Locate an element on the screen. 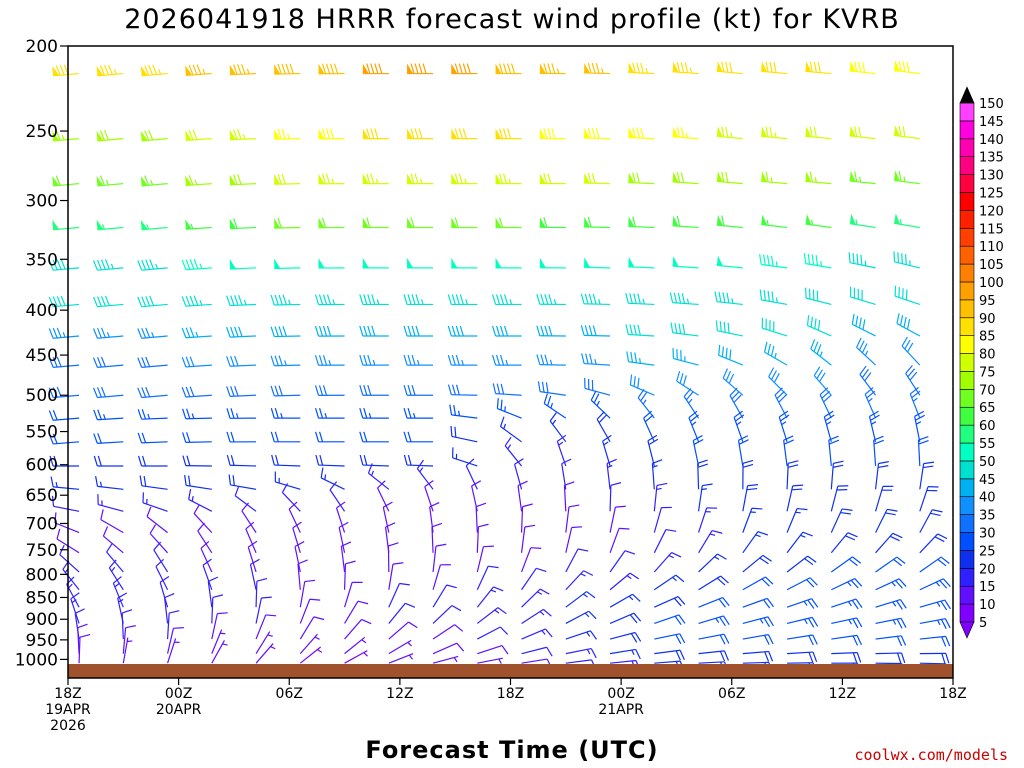 This screenshot has width=1024, height=768. colorbar-label: 55 is located at coordinates (987, 444).